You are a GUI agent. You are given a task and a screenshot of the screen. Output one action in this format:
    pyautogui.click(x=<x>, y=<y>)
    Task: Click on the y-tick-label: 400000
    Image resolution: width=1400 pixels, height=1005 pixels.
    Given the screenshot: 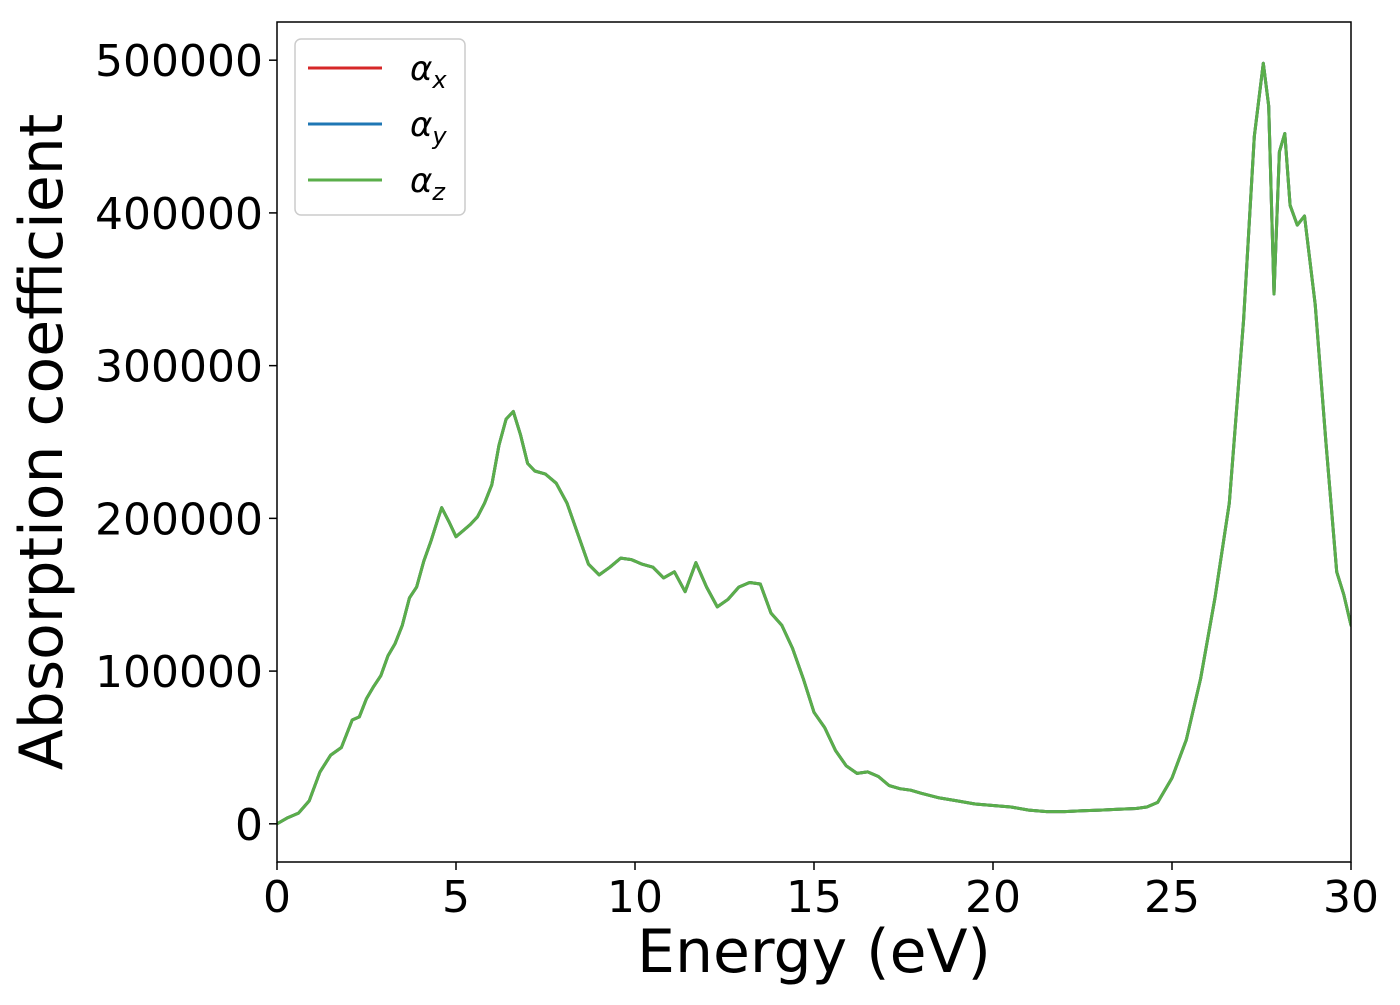 What is the action you would take?
    pyautogui.click(x=179, y=214)
    